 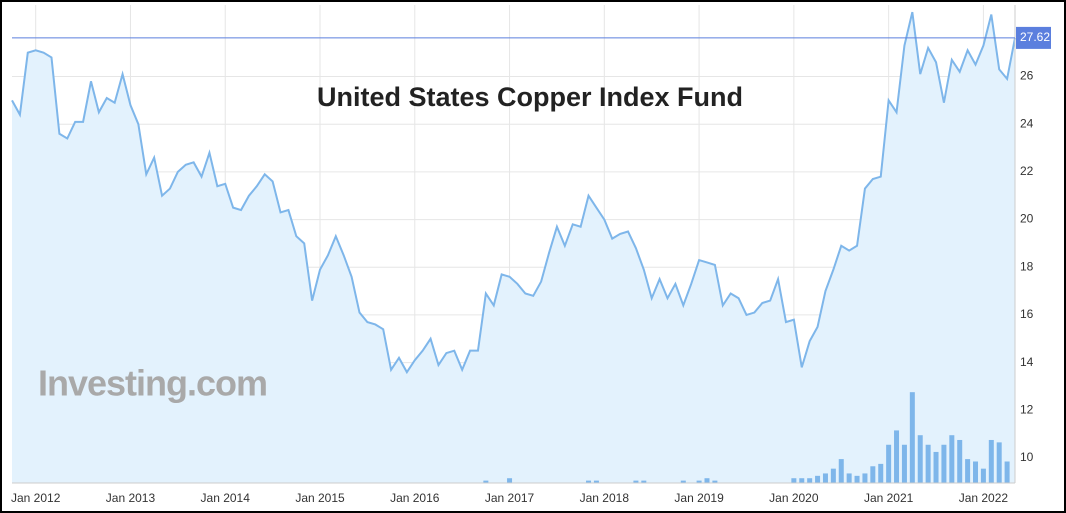 I want to click on x-tick-label: Jan 2014, so click(x=226, y=498).